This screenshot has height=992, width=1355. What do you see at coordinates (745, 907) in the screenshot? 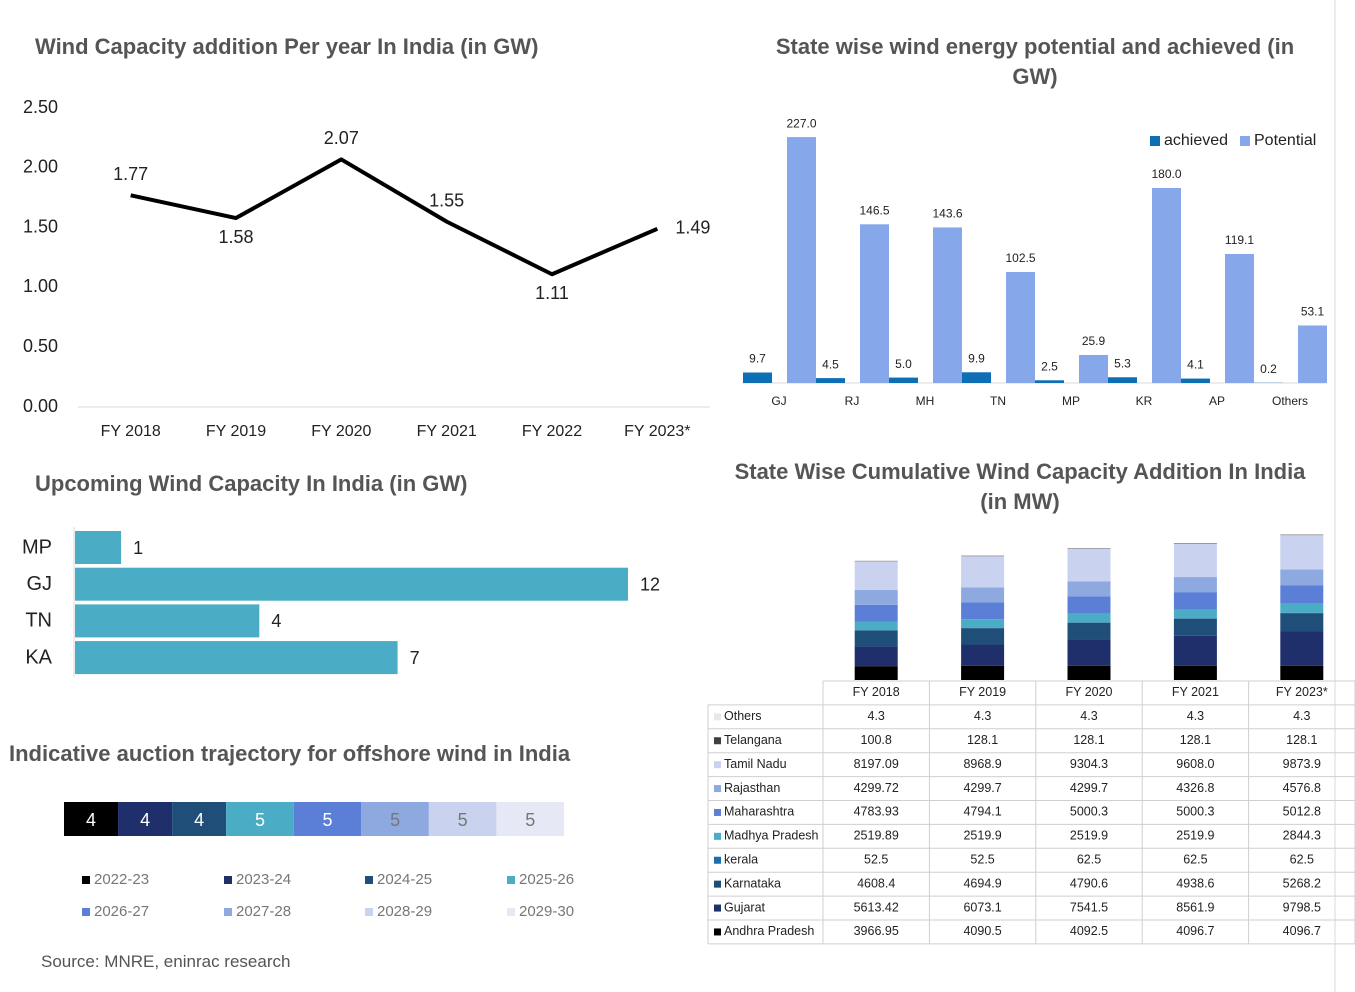
I see `row-label: Gujarat` at bounding box center [745, 907].